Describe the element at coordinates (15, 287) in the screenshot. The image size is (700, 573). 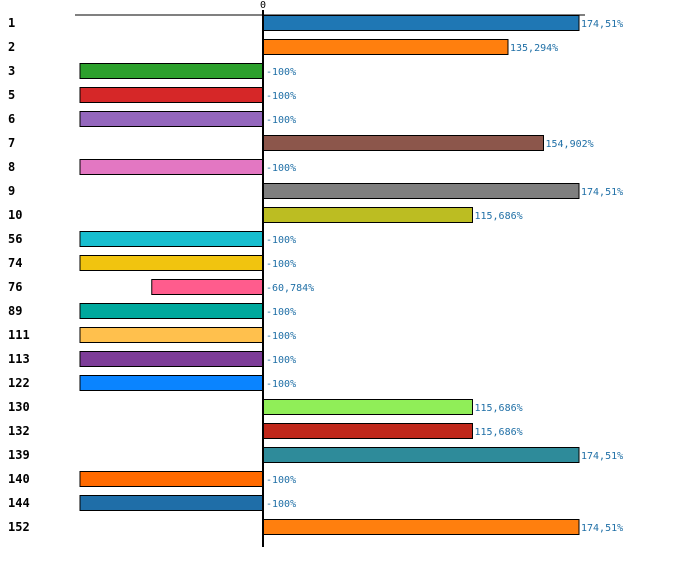
I see `category-label: 76` at that location.